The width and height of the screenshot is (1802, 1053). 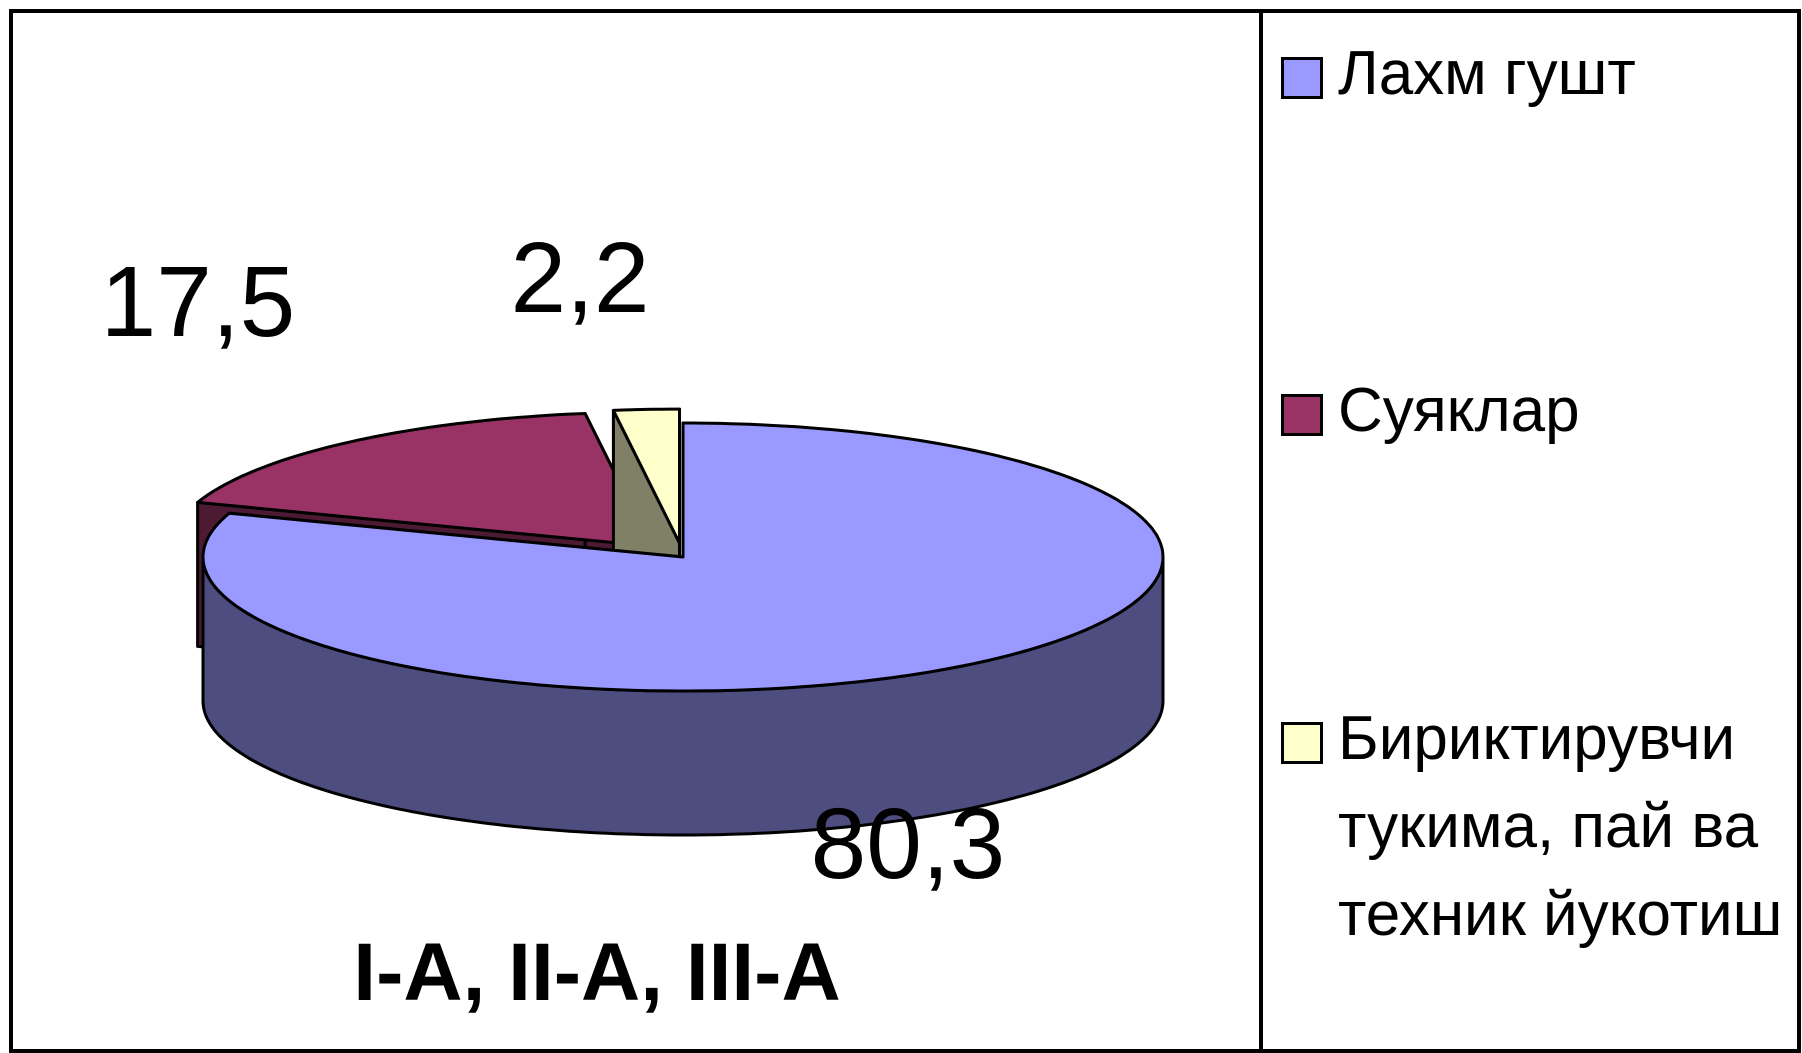 I want to click on data-label: 17,5, so click(x=198, y=302).